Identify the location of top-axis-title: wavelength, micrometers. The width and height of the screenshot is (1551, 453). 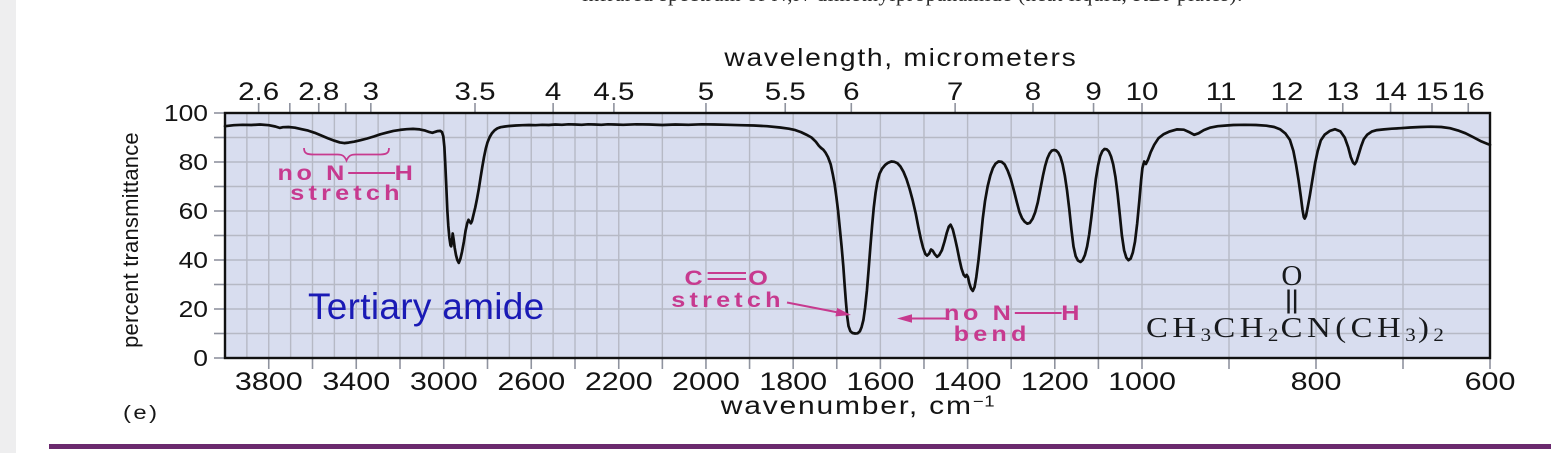
(901, 58).